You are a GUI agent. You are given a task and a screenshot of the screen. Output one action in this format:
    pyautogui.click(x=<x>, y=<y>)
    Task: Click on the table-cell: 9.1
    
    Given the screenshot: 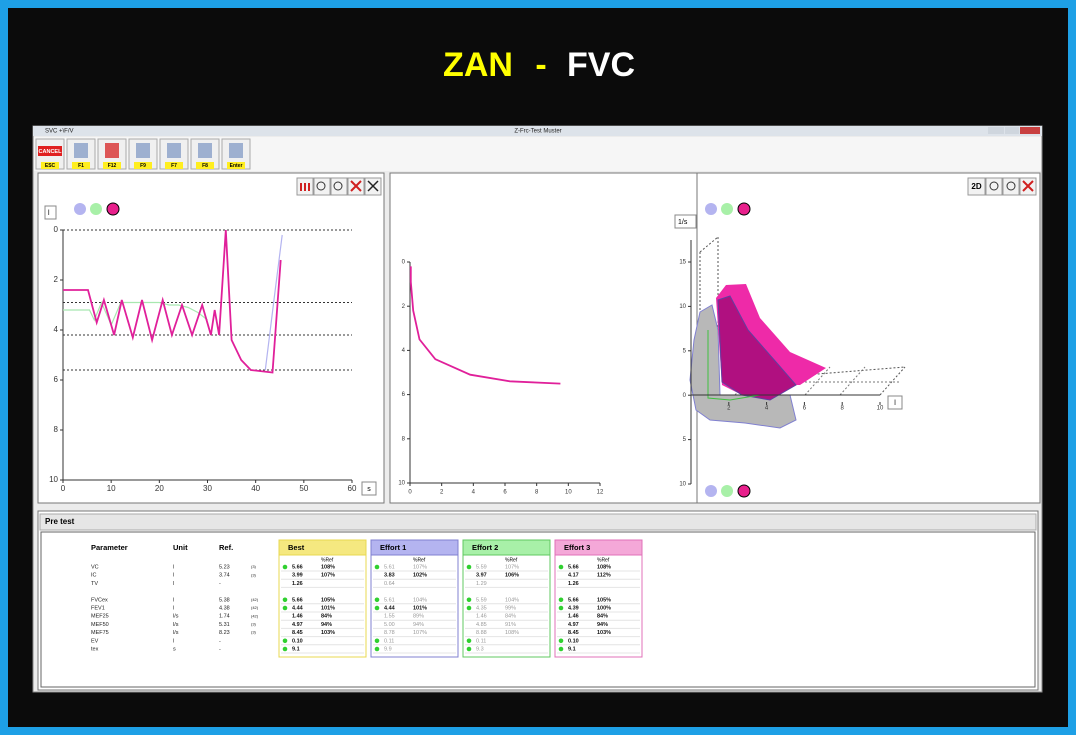 What is the action you would take?
    pyautogui.click(x=572, y=649)
    